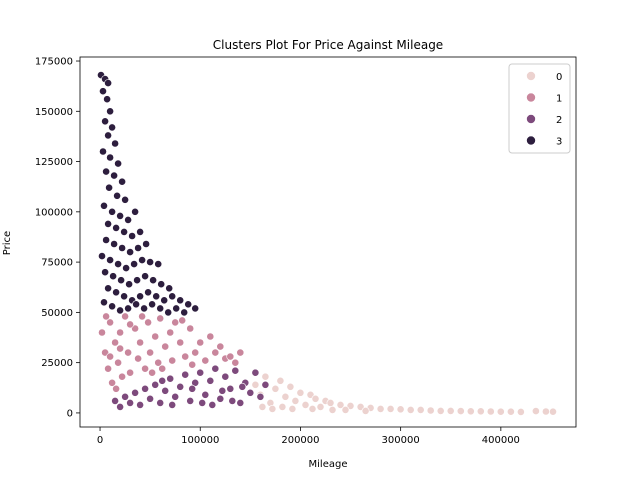 Image resolution: width=640 pixels, height=480 pixels. What do you see at coordinates (7, 243) in the screenshot?
I see `y-axis-label: Price` at bounding box center [7, 243].